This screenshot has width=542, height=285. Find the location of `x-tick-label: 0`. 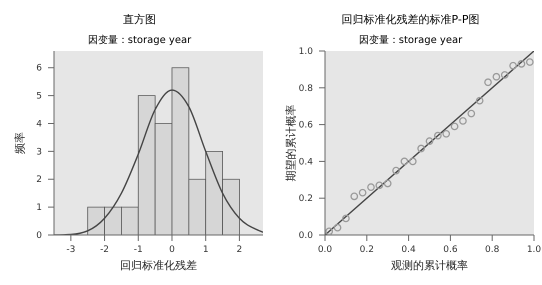

x-tick-label: 0 is located at coordinates (172, 250).